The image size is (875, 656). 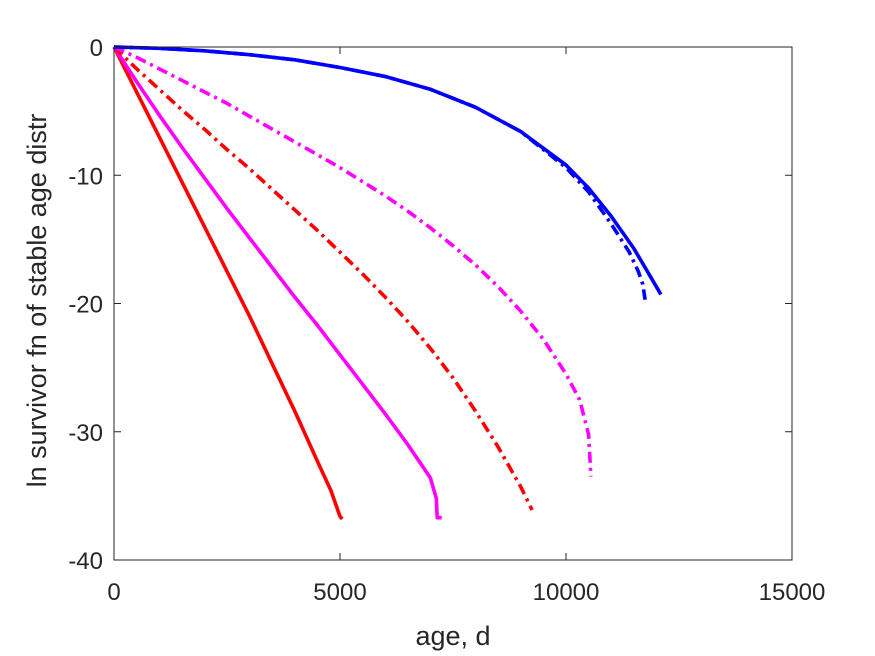 I want to click on x-axis-label: age, d, so click(x=452, y=636).